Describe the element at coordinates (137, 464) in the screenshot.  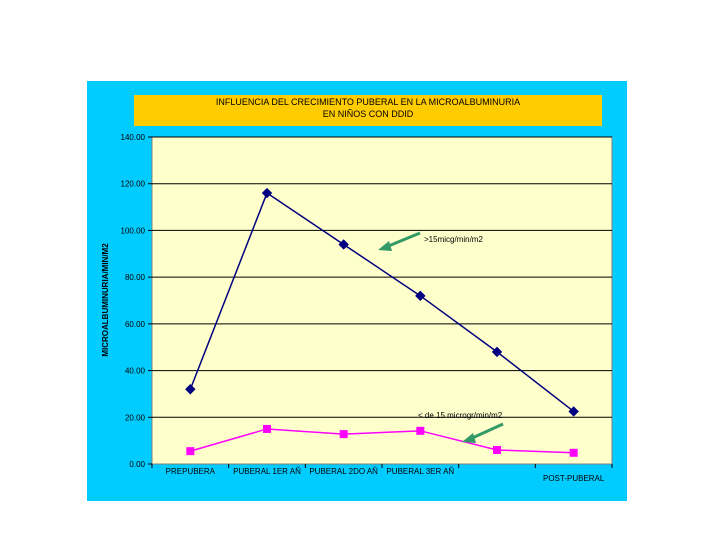
I see `y-tick-label: 0.00` at that location.